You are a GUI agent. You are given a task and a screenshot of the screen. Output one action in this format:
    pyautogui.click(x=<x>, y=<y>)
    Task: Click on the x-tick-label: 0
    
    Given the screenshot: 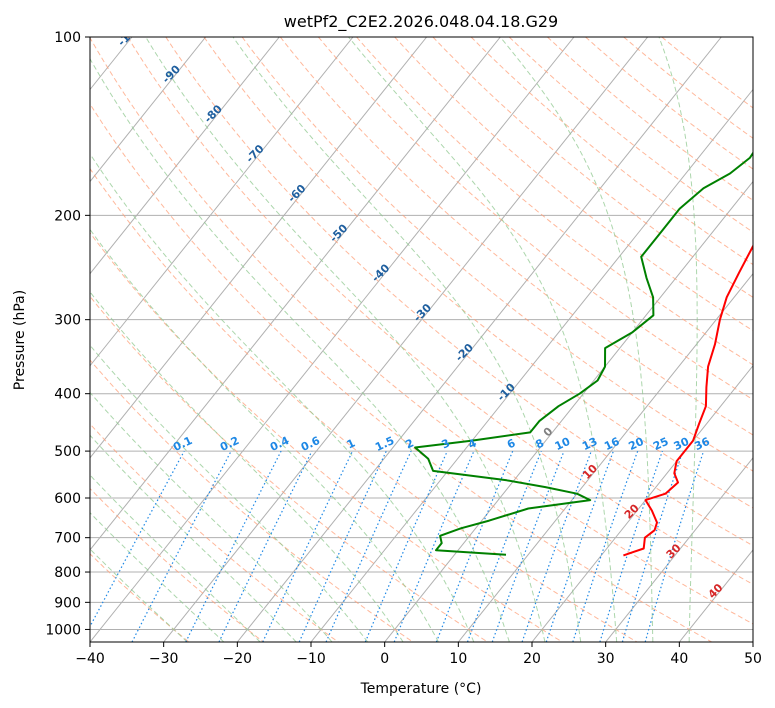 What is the action you would take?
    pyautogui.click(x=384, y=659)
    